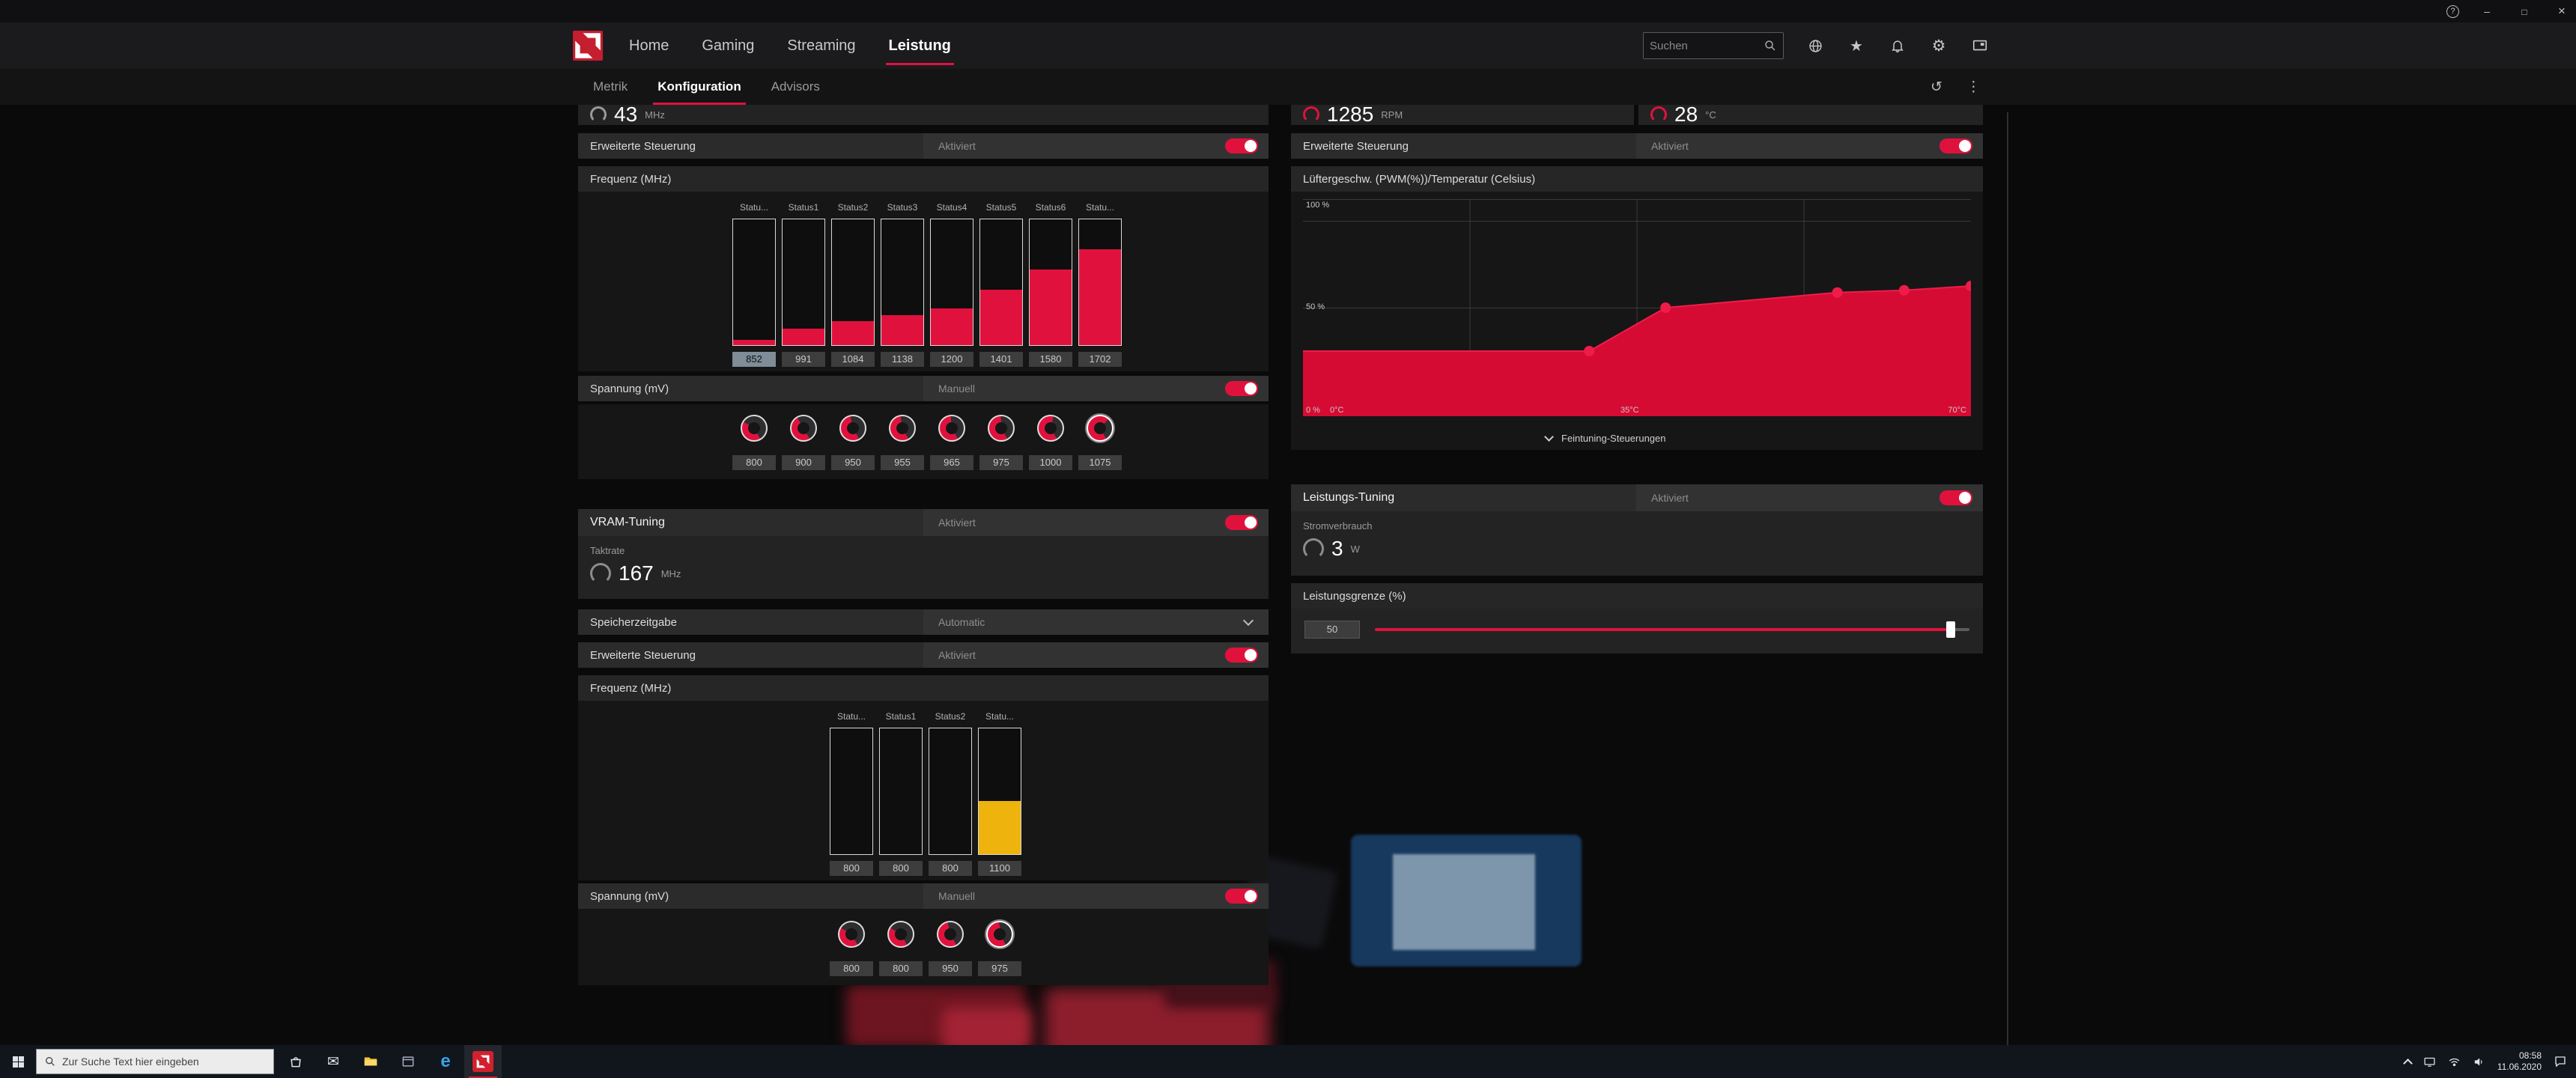  Describe the element at coordinates (483, 1061) in the screenshot. I see `amd-software-icon` at that location.